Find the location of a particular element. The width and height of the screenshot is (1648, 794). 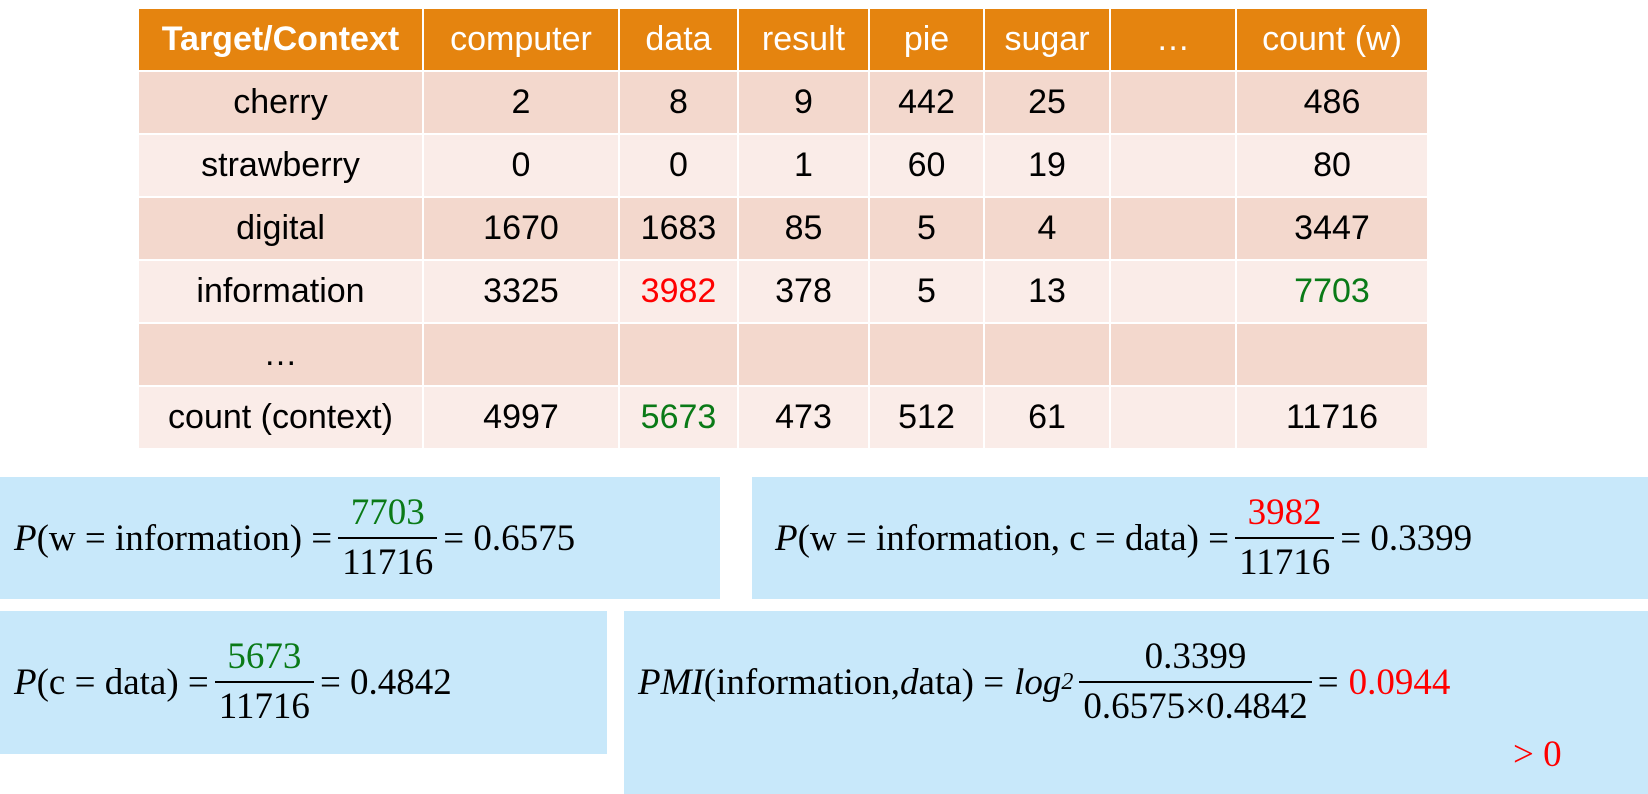

header-result: result is located at coordinates (803, 39).